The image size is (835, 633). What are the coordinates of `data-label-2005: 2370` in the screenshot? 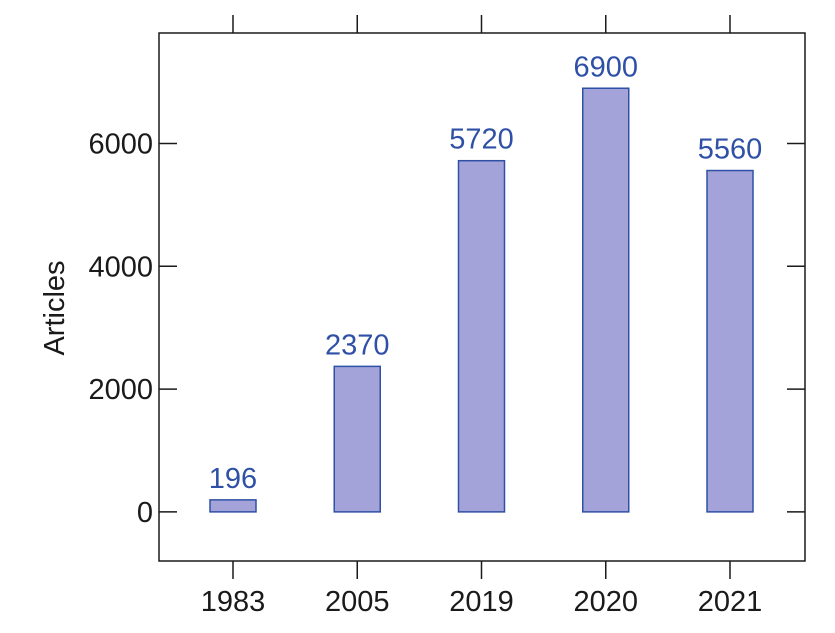 It's located at (357, 345).